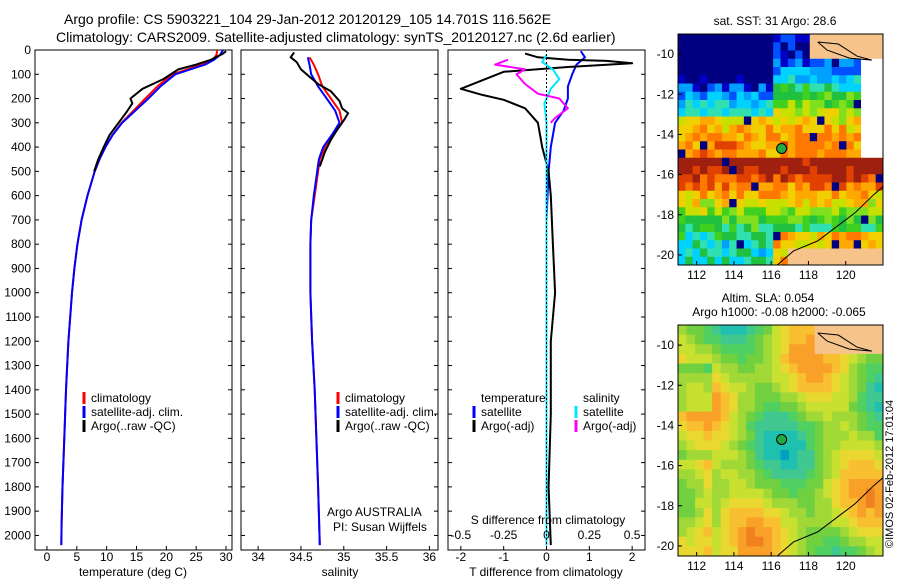 This screenshot has width=900, height=580. I want to click on x-tick-label: 112, so click(696, 275).